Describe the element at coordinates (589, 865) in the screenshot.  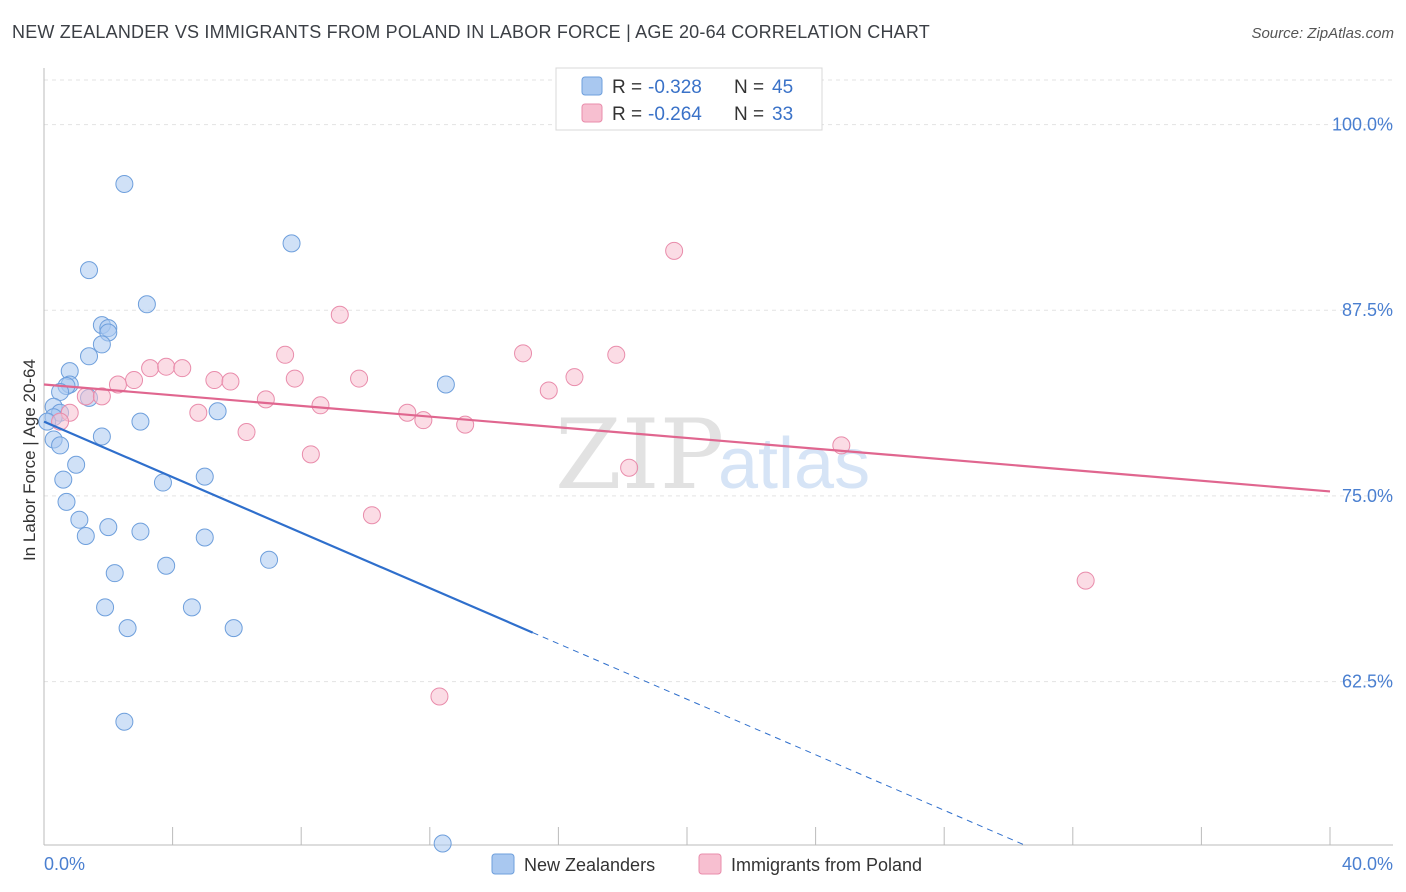
I see `bottom-legend-label-new-zealanders: New Zealanders` at that location.